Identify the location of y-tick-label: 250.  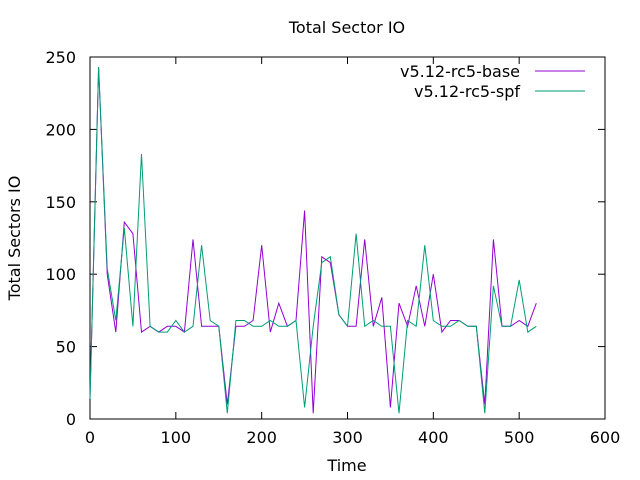
(60, 57).